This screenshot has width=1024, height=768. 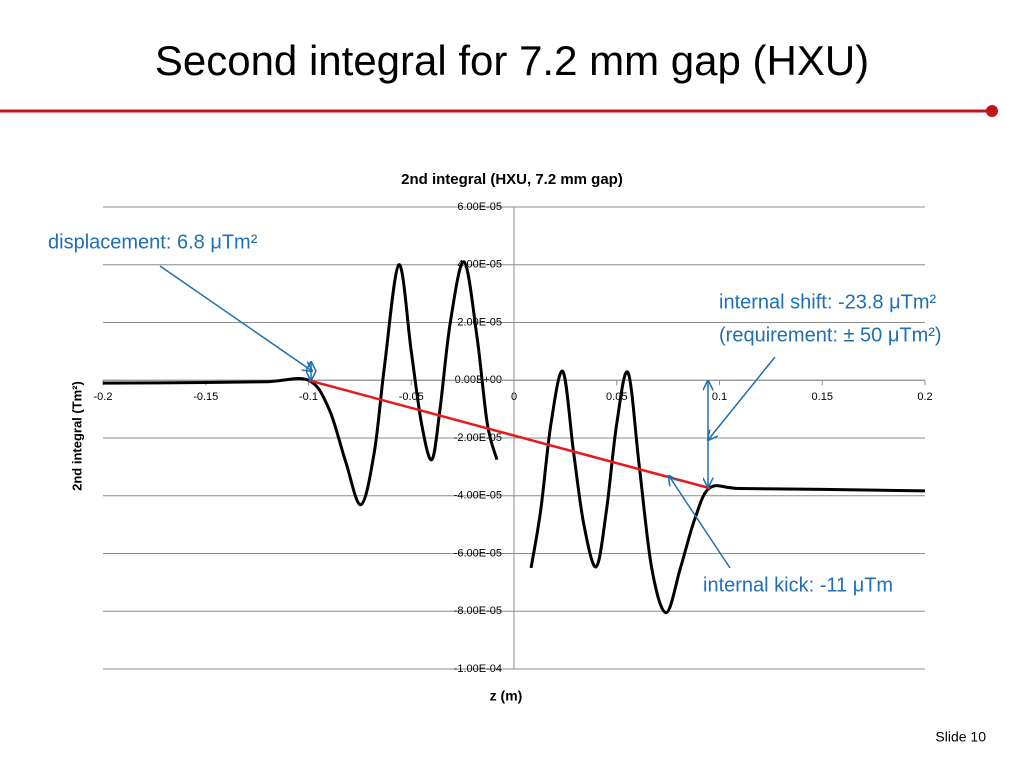 What do you see at coordinates (514, 397) in the screenshot?
I see `x-tick-label: 0` at bounding box center [514, 397].